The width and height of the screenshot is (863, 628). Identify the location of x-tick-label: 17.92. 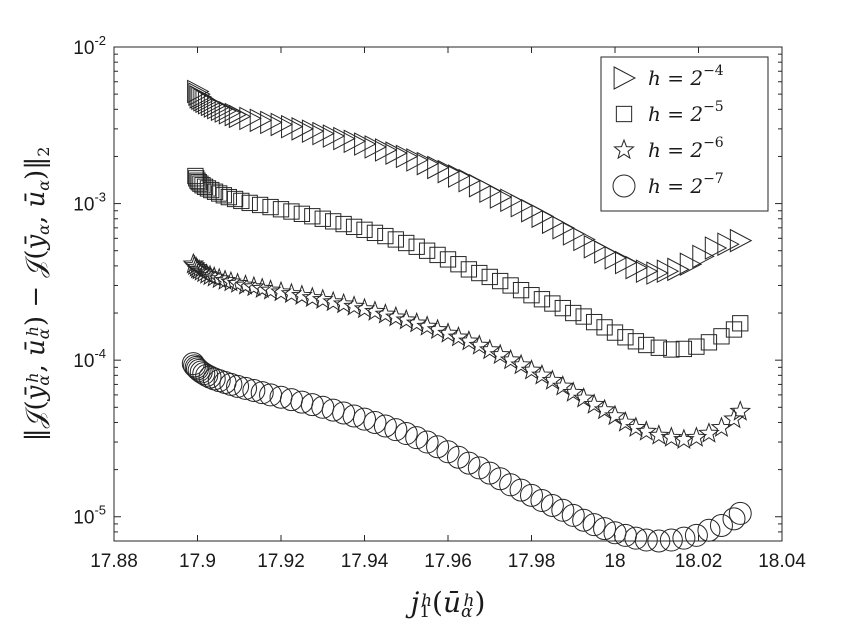
(281, 561).